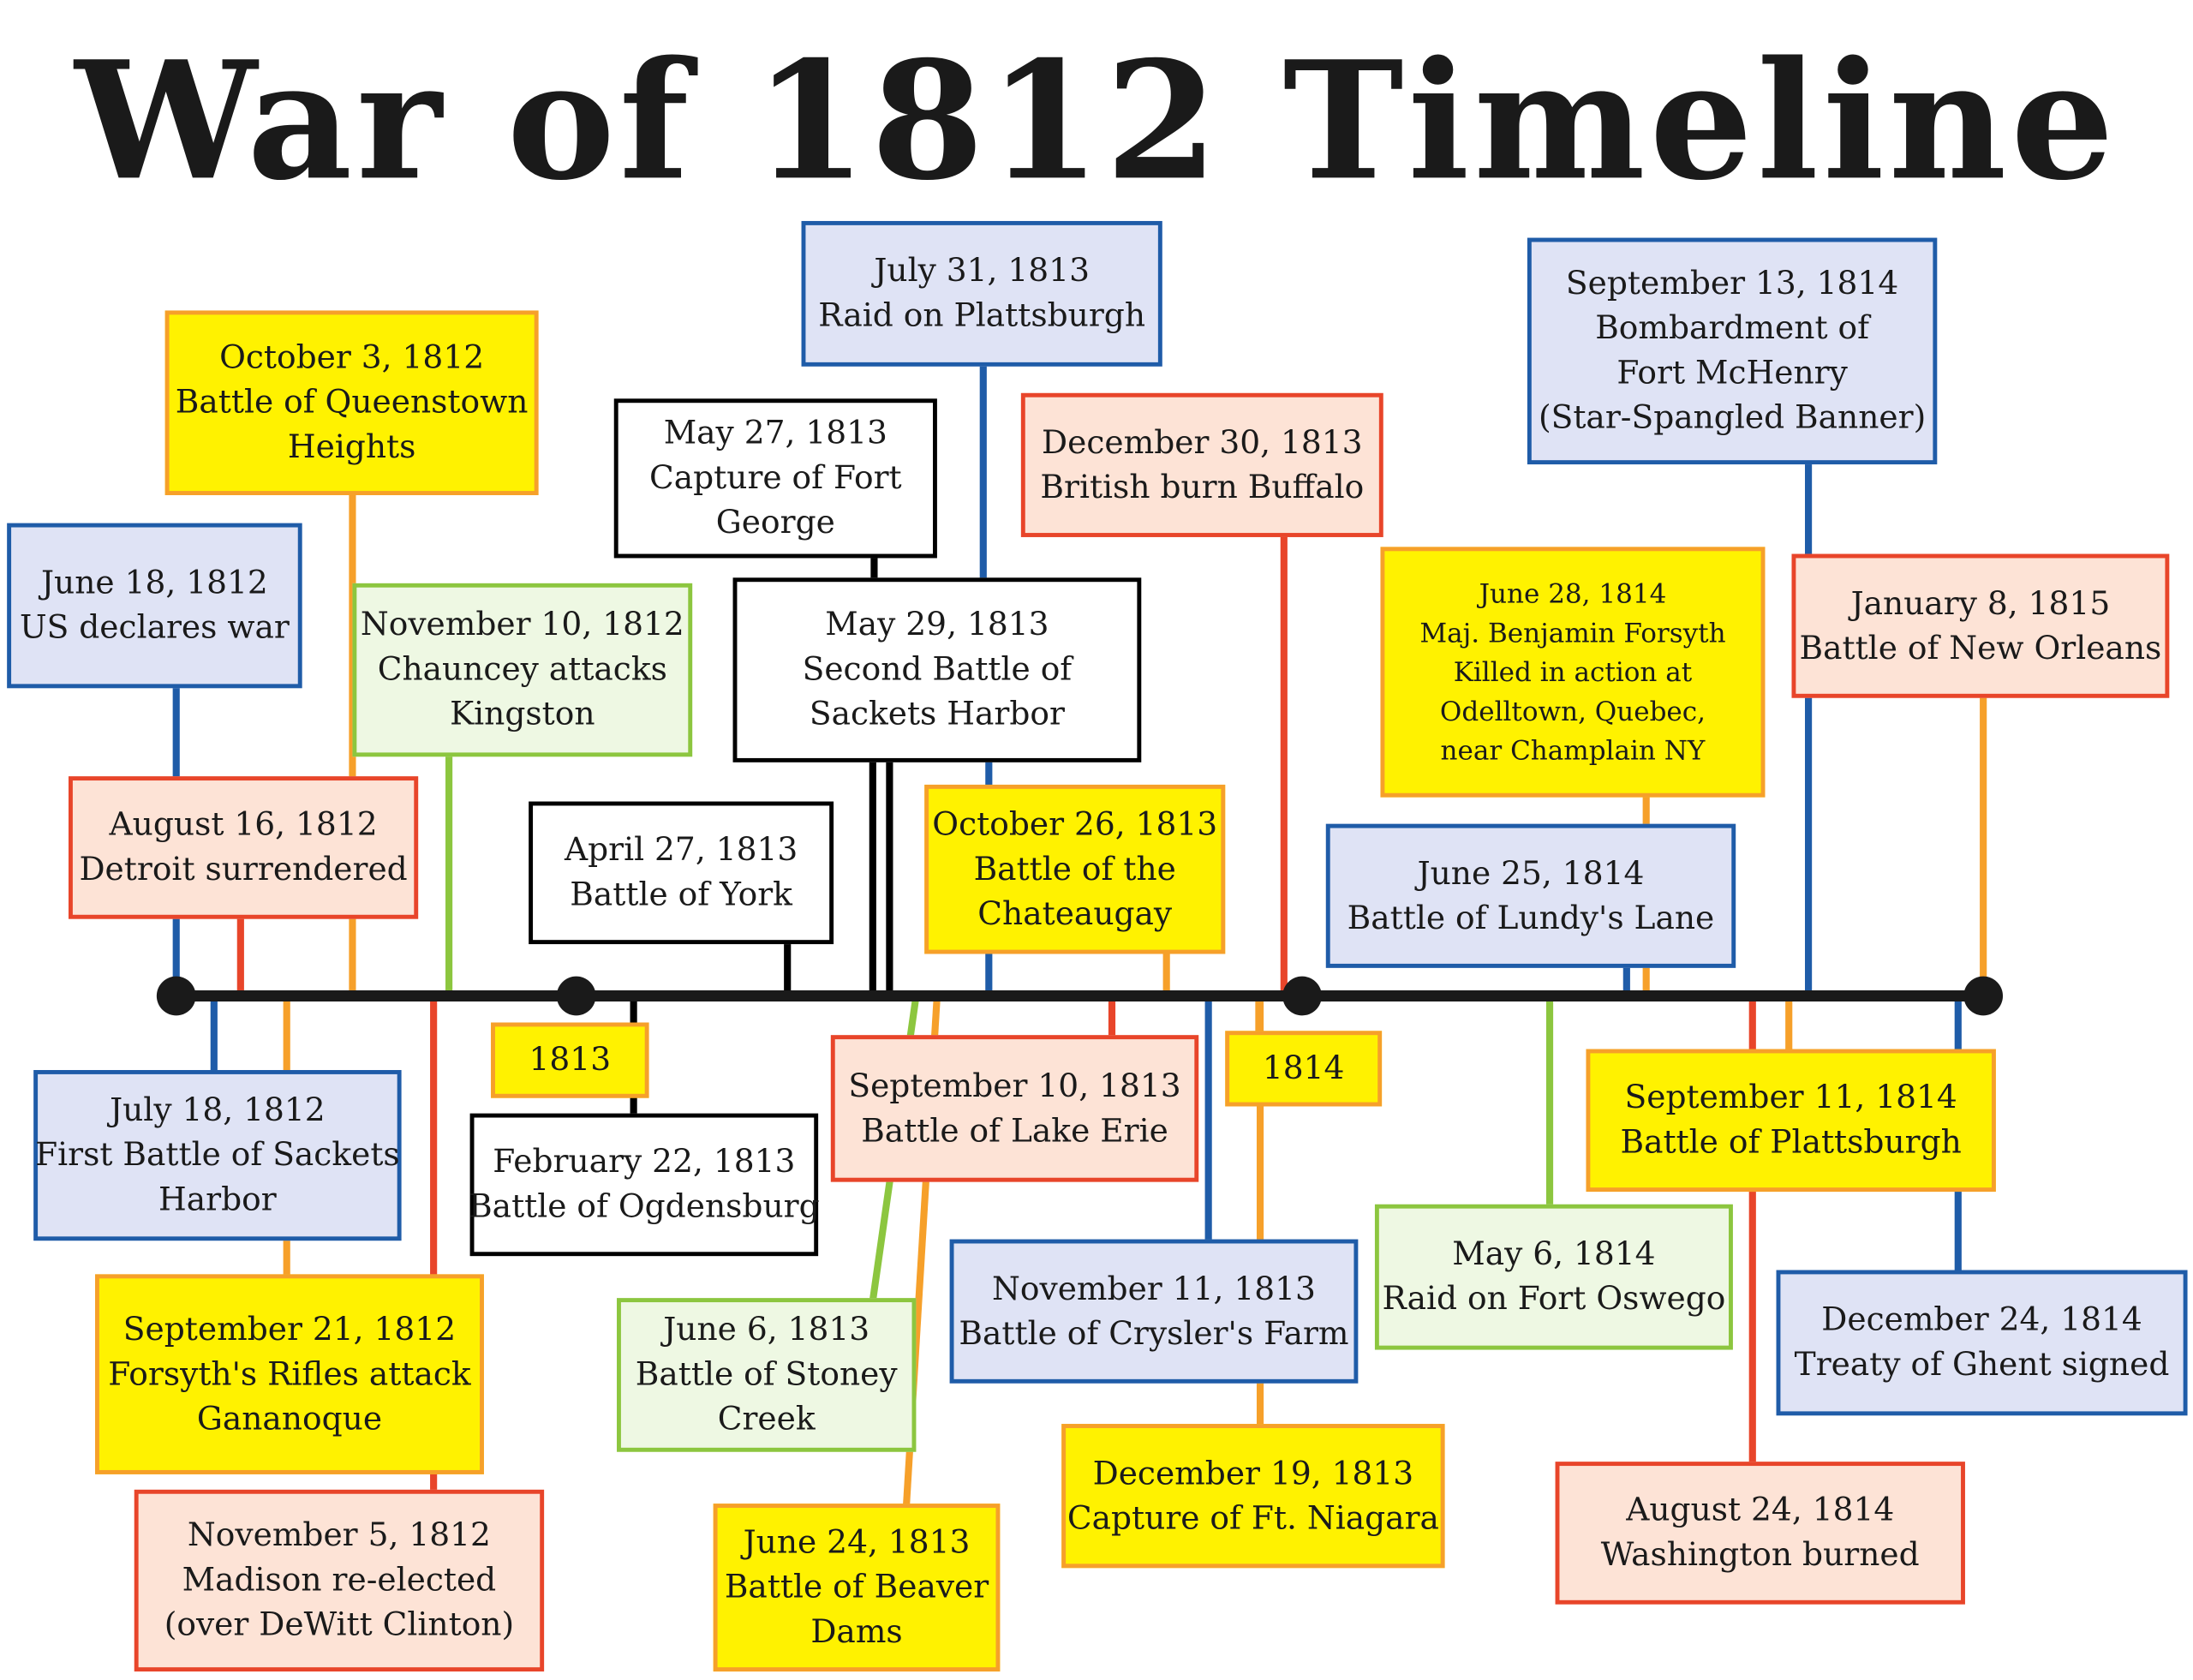  Describe the element at coordinates (339, 1536) in the screenshot. I see `event-date: November 5, 1812` at that location.